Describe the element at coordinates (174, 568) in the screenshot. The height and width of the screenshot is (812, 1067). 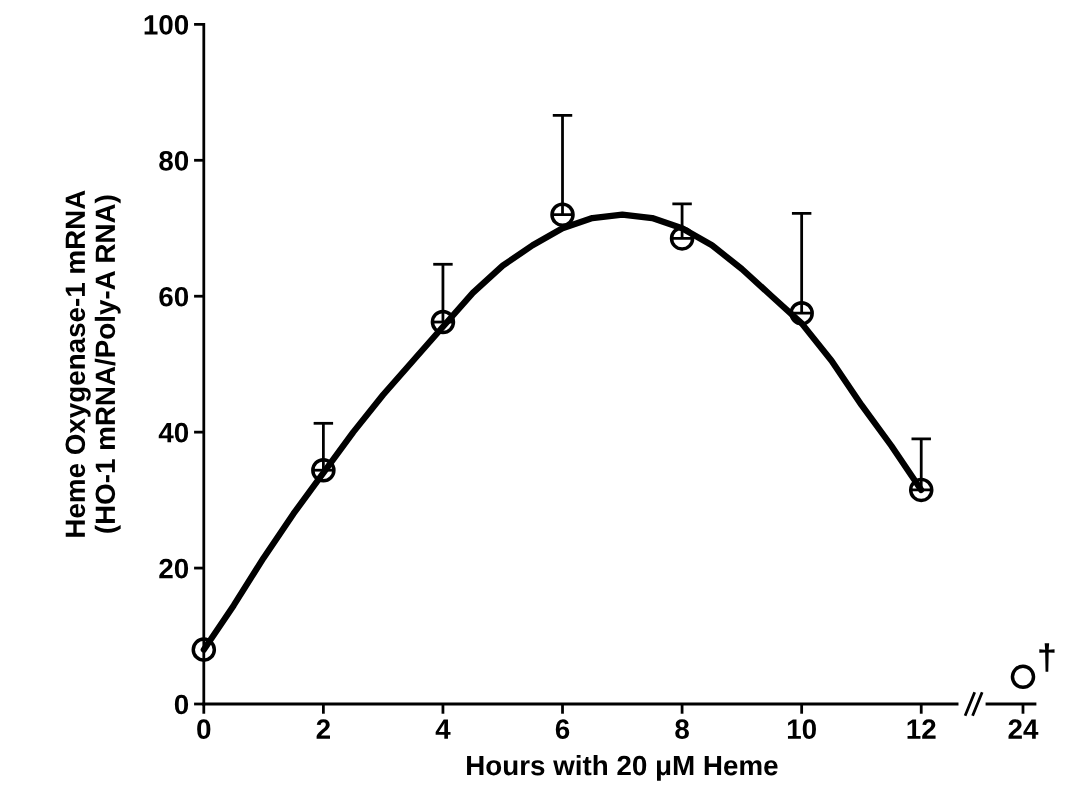
I see `y-tick-label: 20` at that location.